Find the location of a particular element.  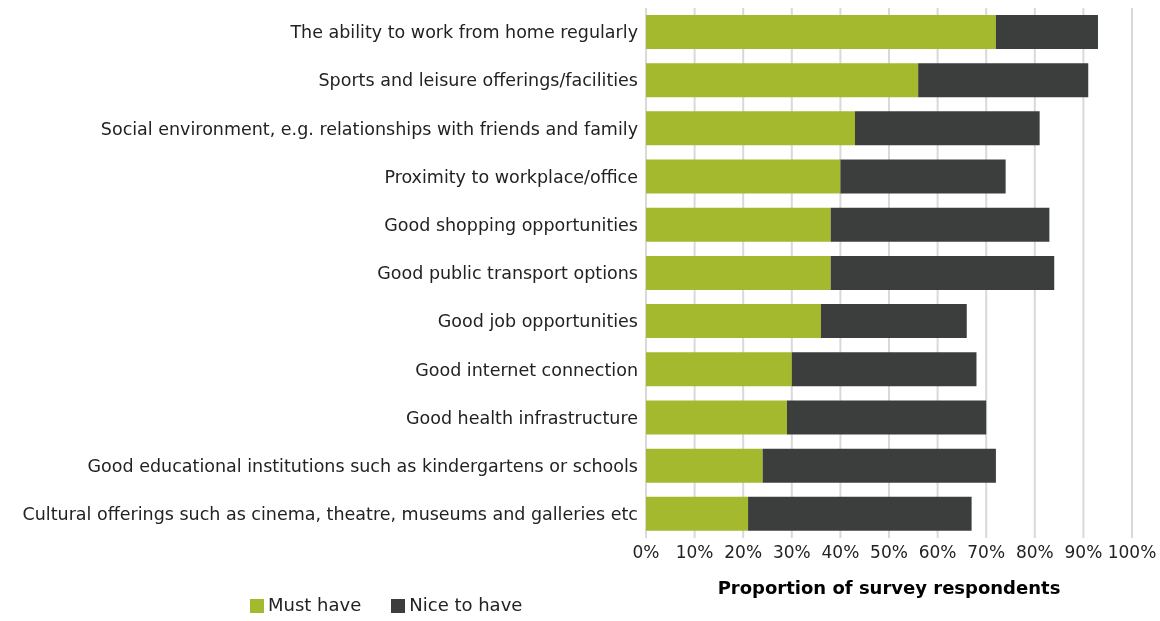

x-tick-label: 100% is located at coordinates (1132, 552).